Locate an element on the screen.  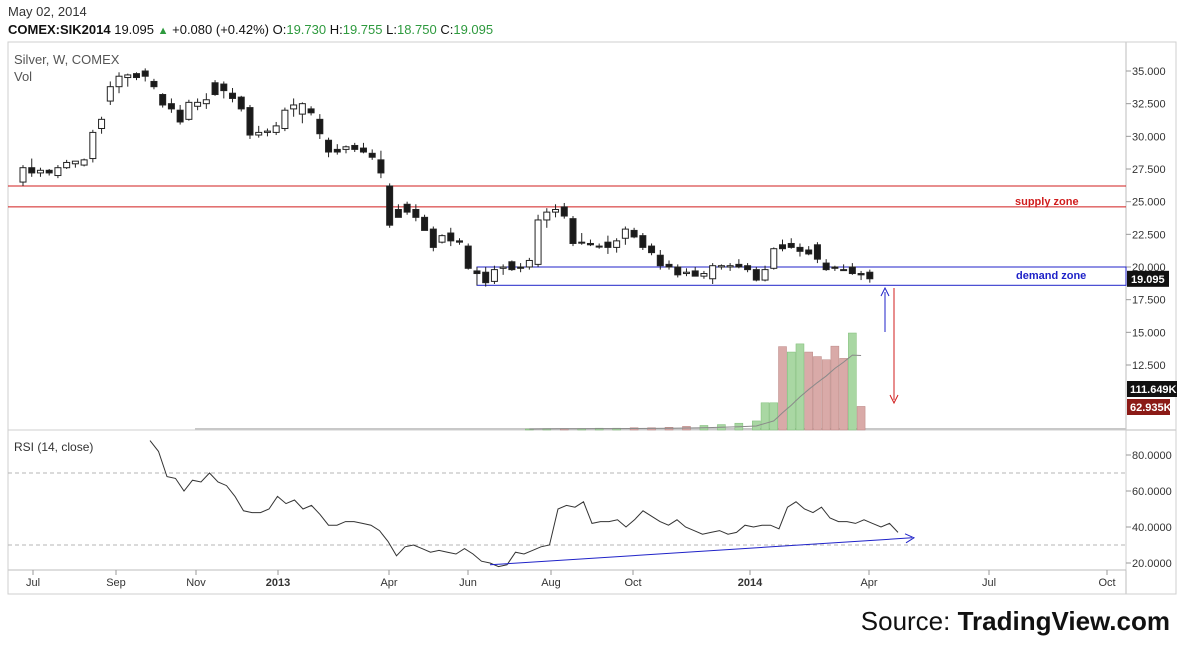
rsi-line is located at coordinates (524, 504).